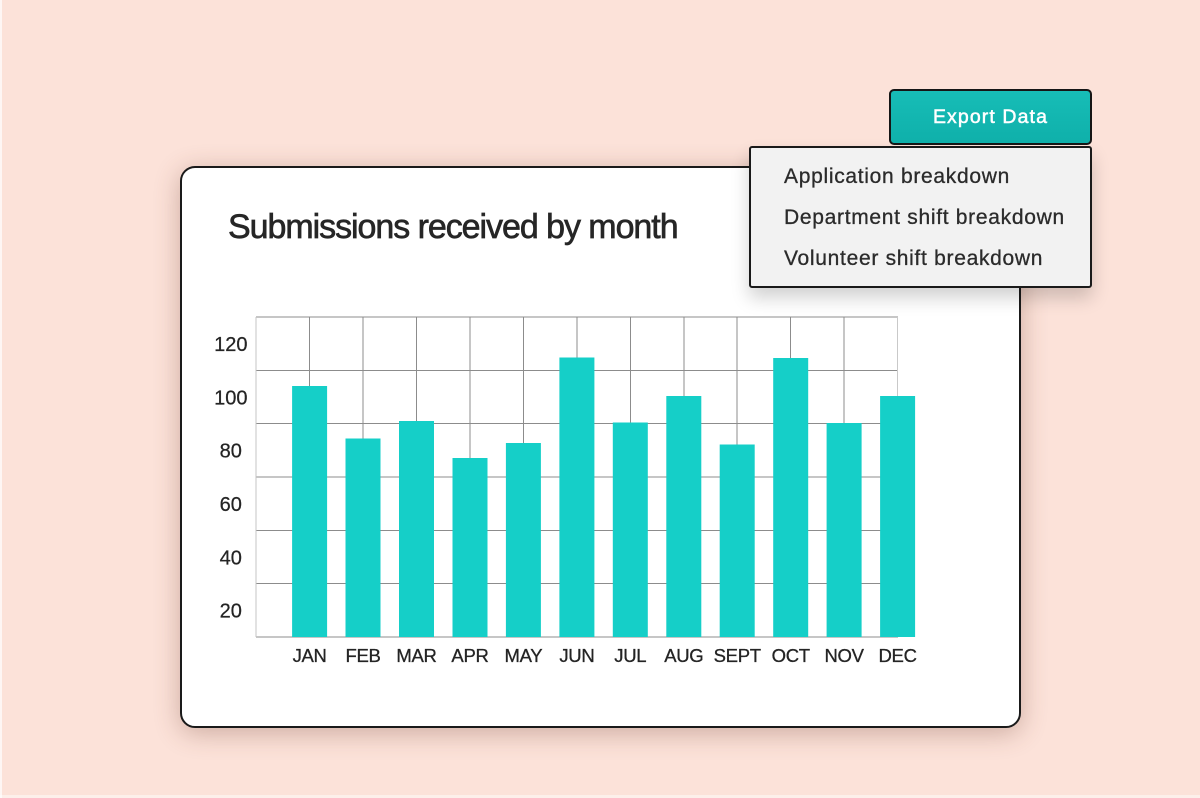 The width and height of the screenshot is (1200, 798). Describe the element at coordinates (231, 505) in the screenshot. I see `svg-text: 60` at that location.